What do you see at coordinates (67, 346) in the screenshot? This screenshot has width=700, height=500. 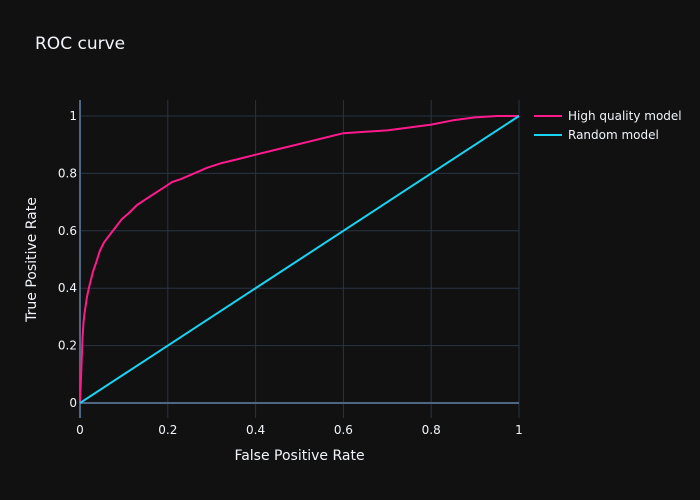 I see `y-tick-label-1: 0.2` at bounding box center [67, 346].